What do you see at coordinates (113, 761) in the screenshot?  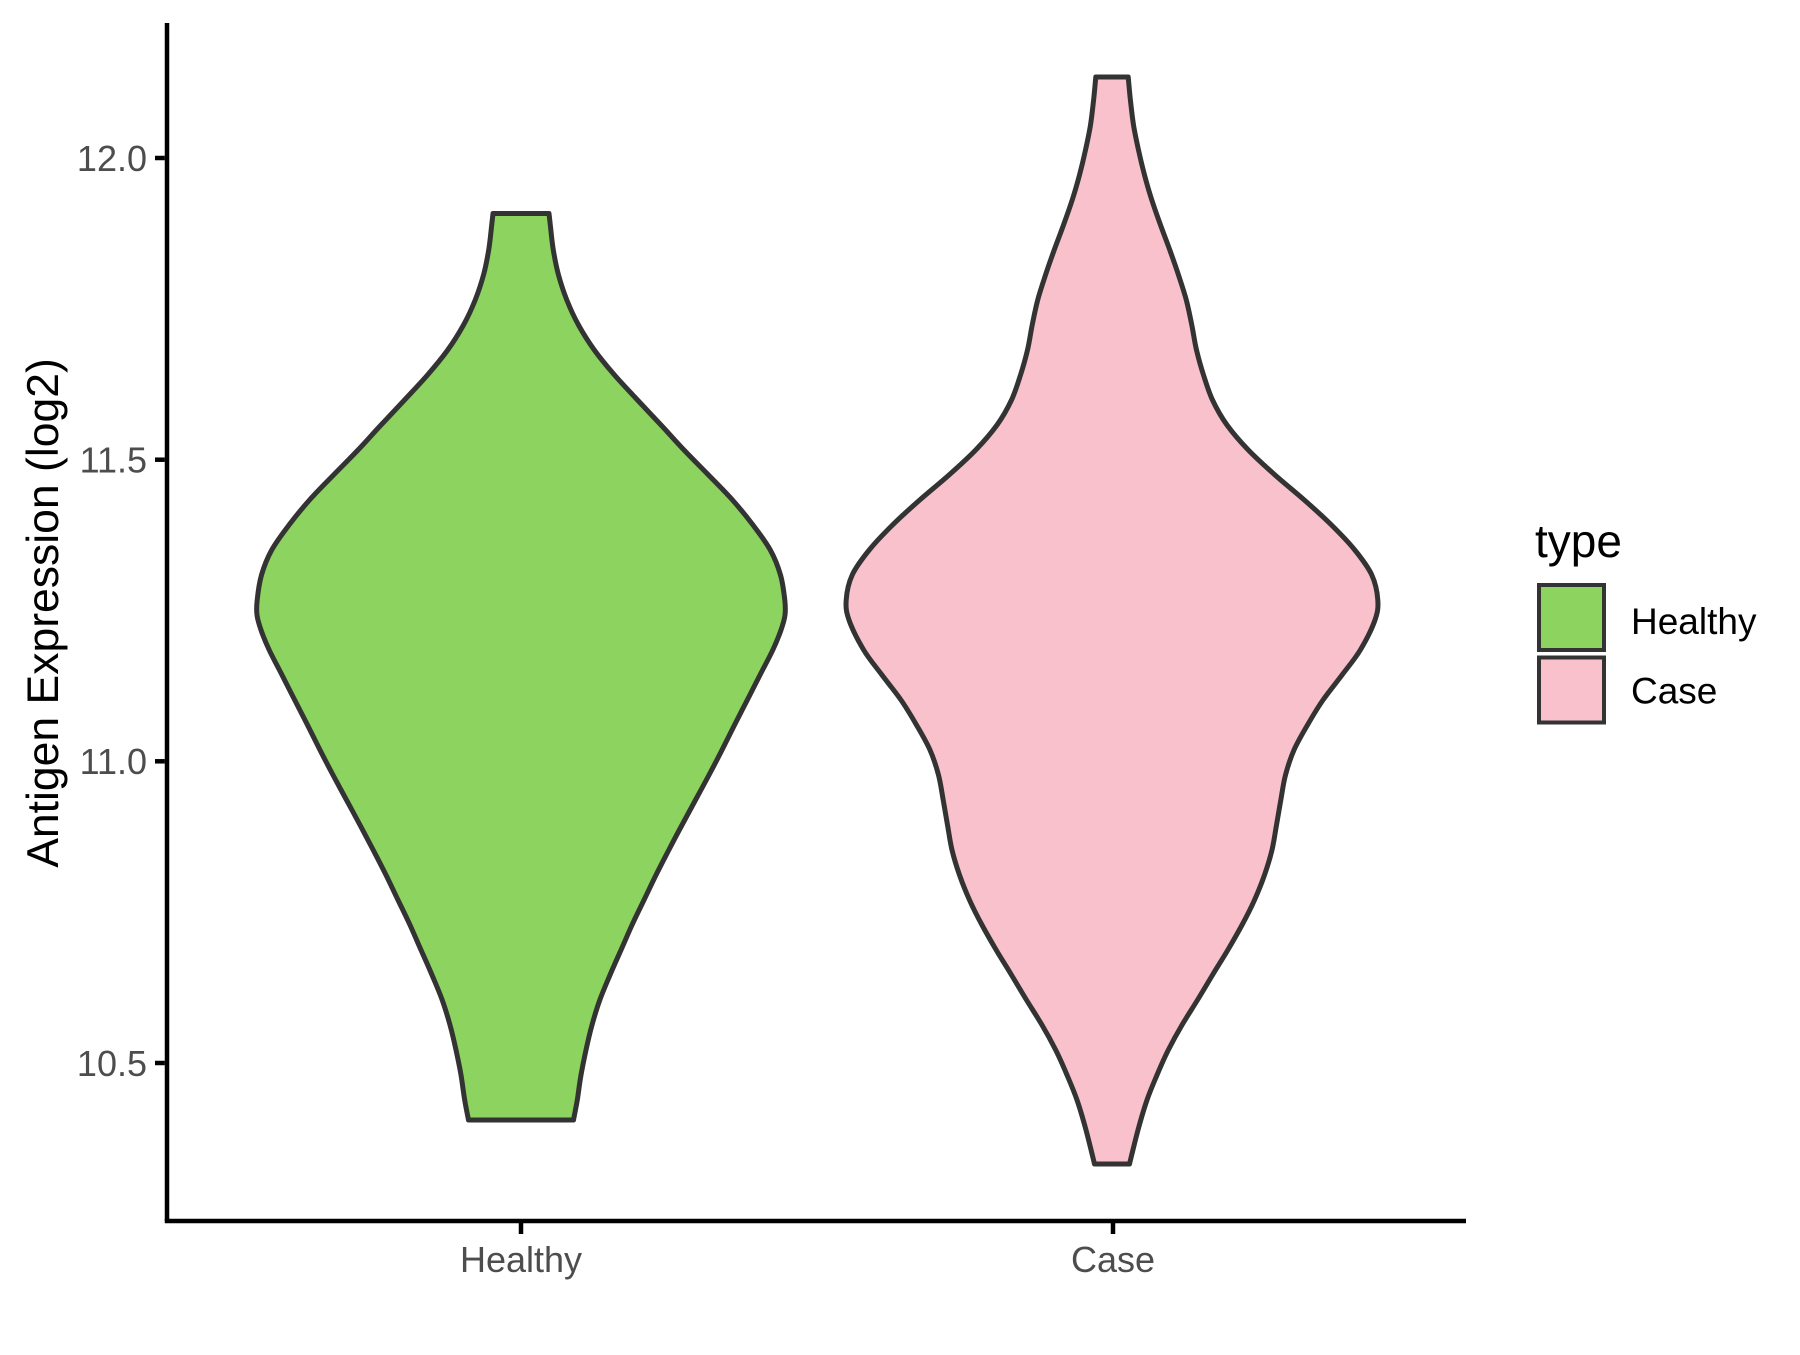 I see `svg-text: 11.0` at bounding box center [113, 761].